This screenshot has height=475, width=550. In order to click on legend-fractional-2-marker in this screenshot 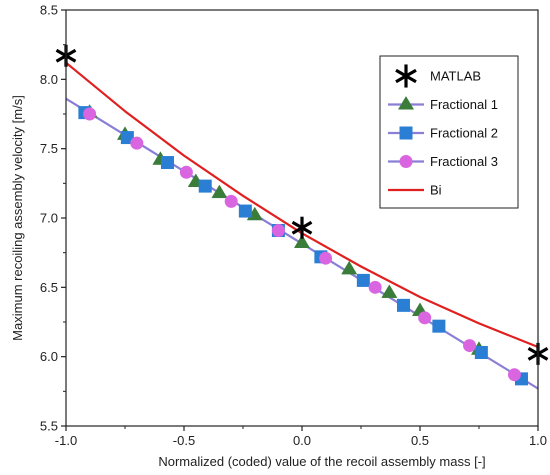, I will do `click(406, 133)`.